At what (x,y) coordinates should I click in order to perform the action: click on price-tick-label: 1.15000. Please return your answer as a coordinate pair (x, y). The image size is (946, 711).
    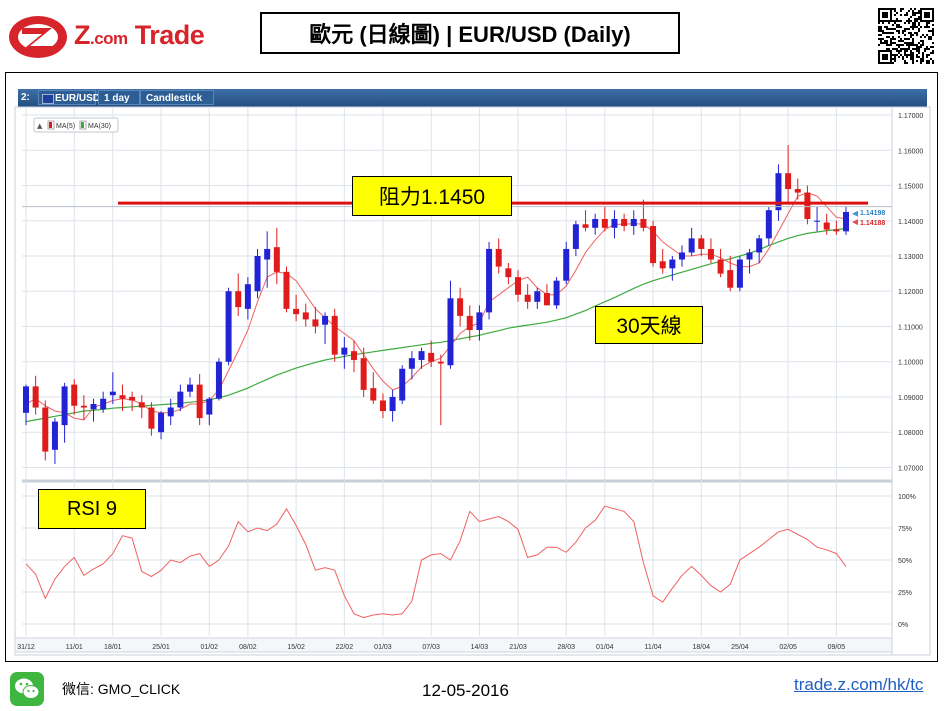
    Looking at the image, I should click on (910, 187).